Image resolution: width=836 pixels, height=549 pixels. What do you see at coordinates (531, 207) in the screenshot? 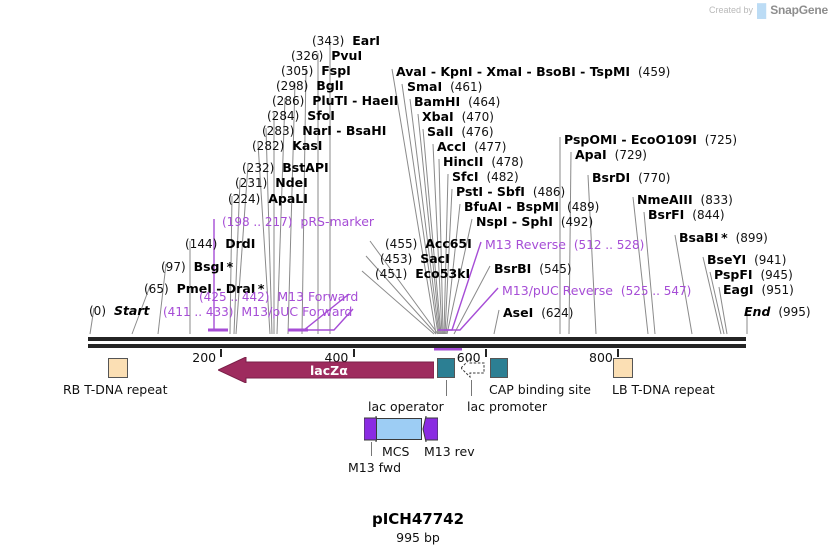
I see `map-label-bfuAI-bspMI: BfuAI - BspMI (489)` at bounding box center [531, 207].